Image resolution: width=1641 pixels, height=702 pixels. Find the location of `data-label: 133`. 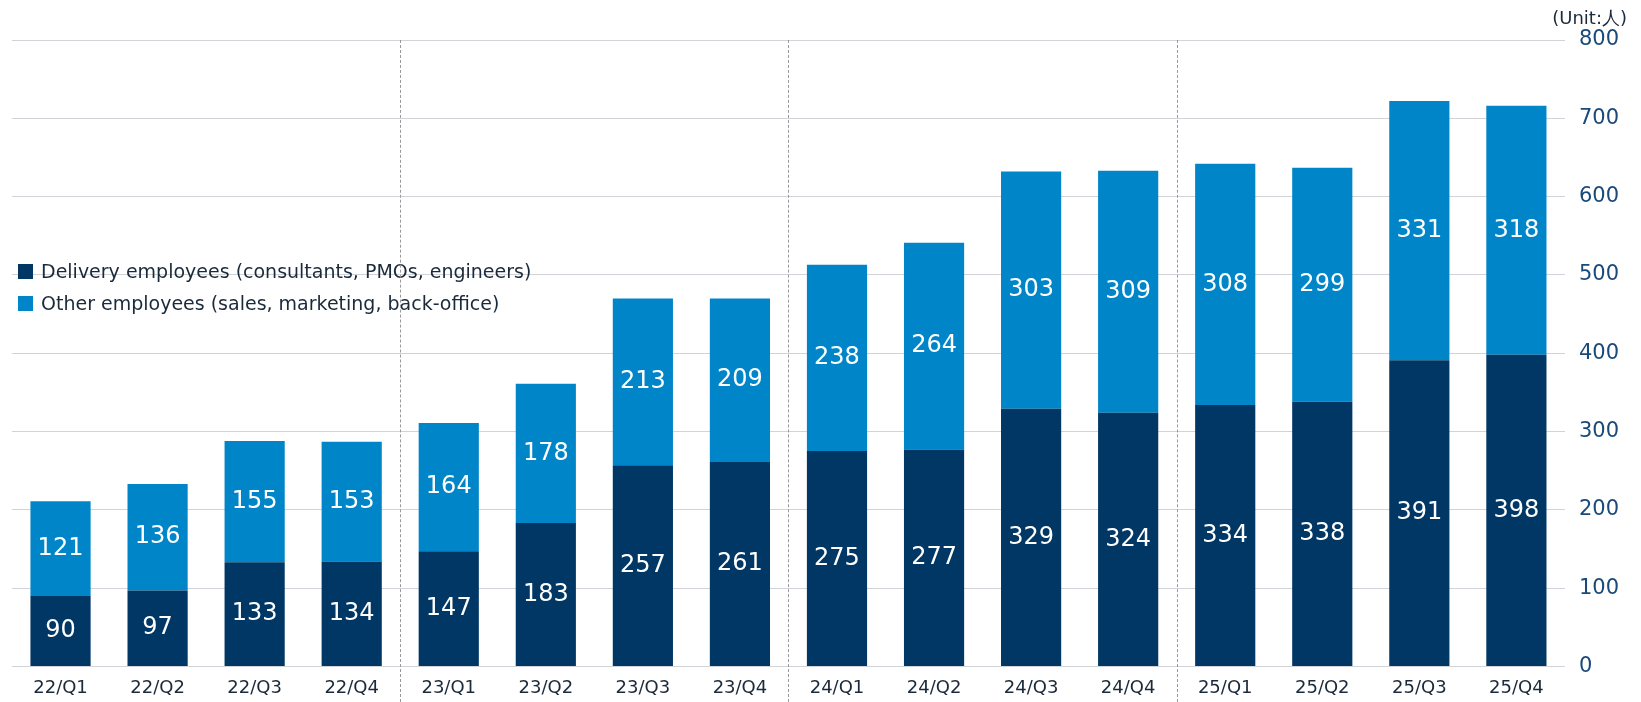

data-label: 133 is located at coordinates (254, 612).